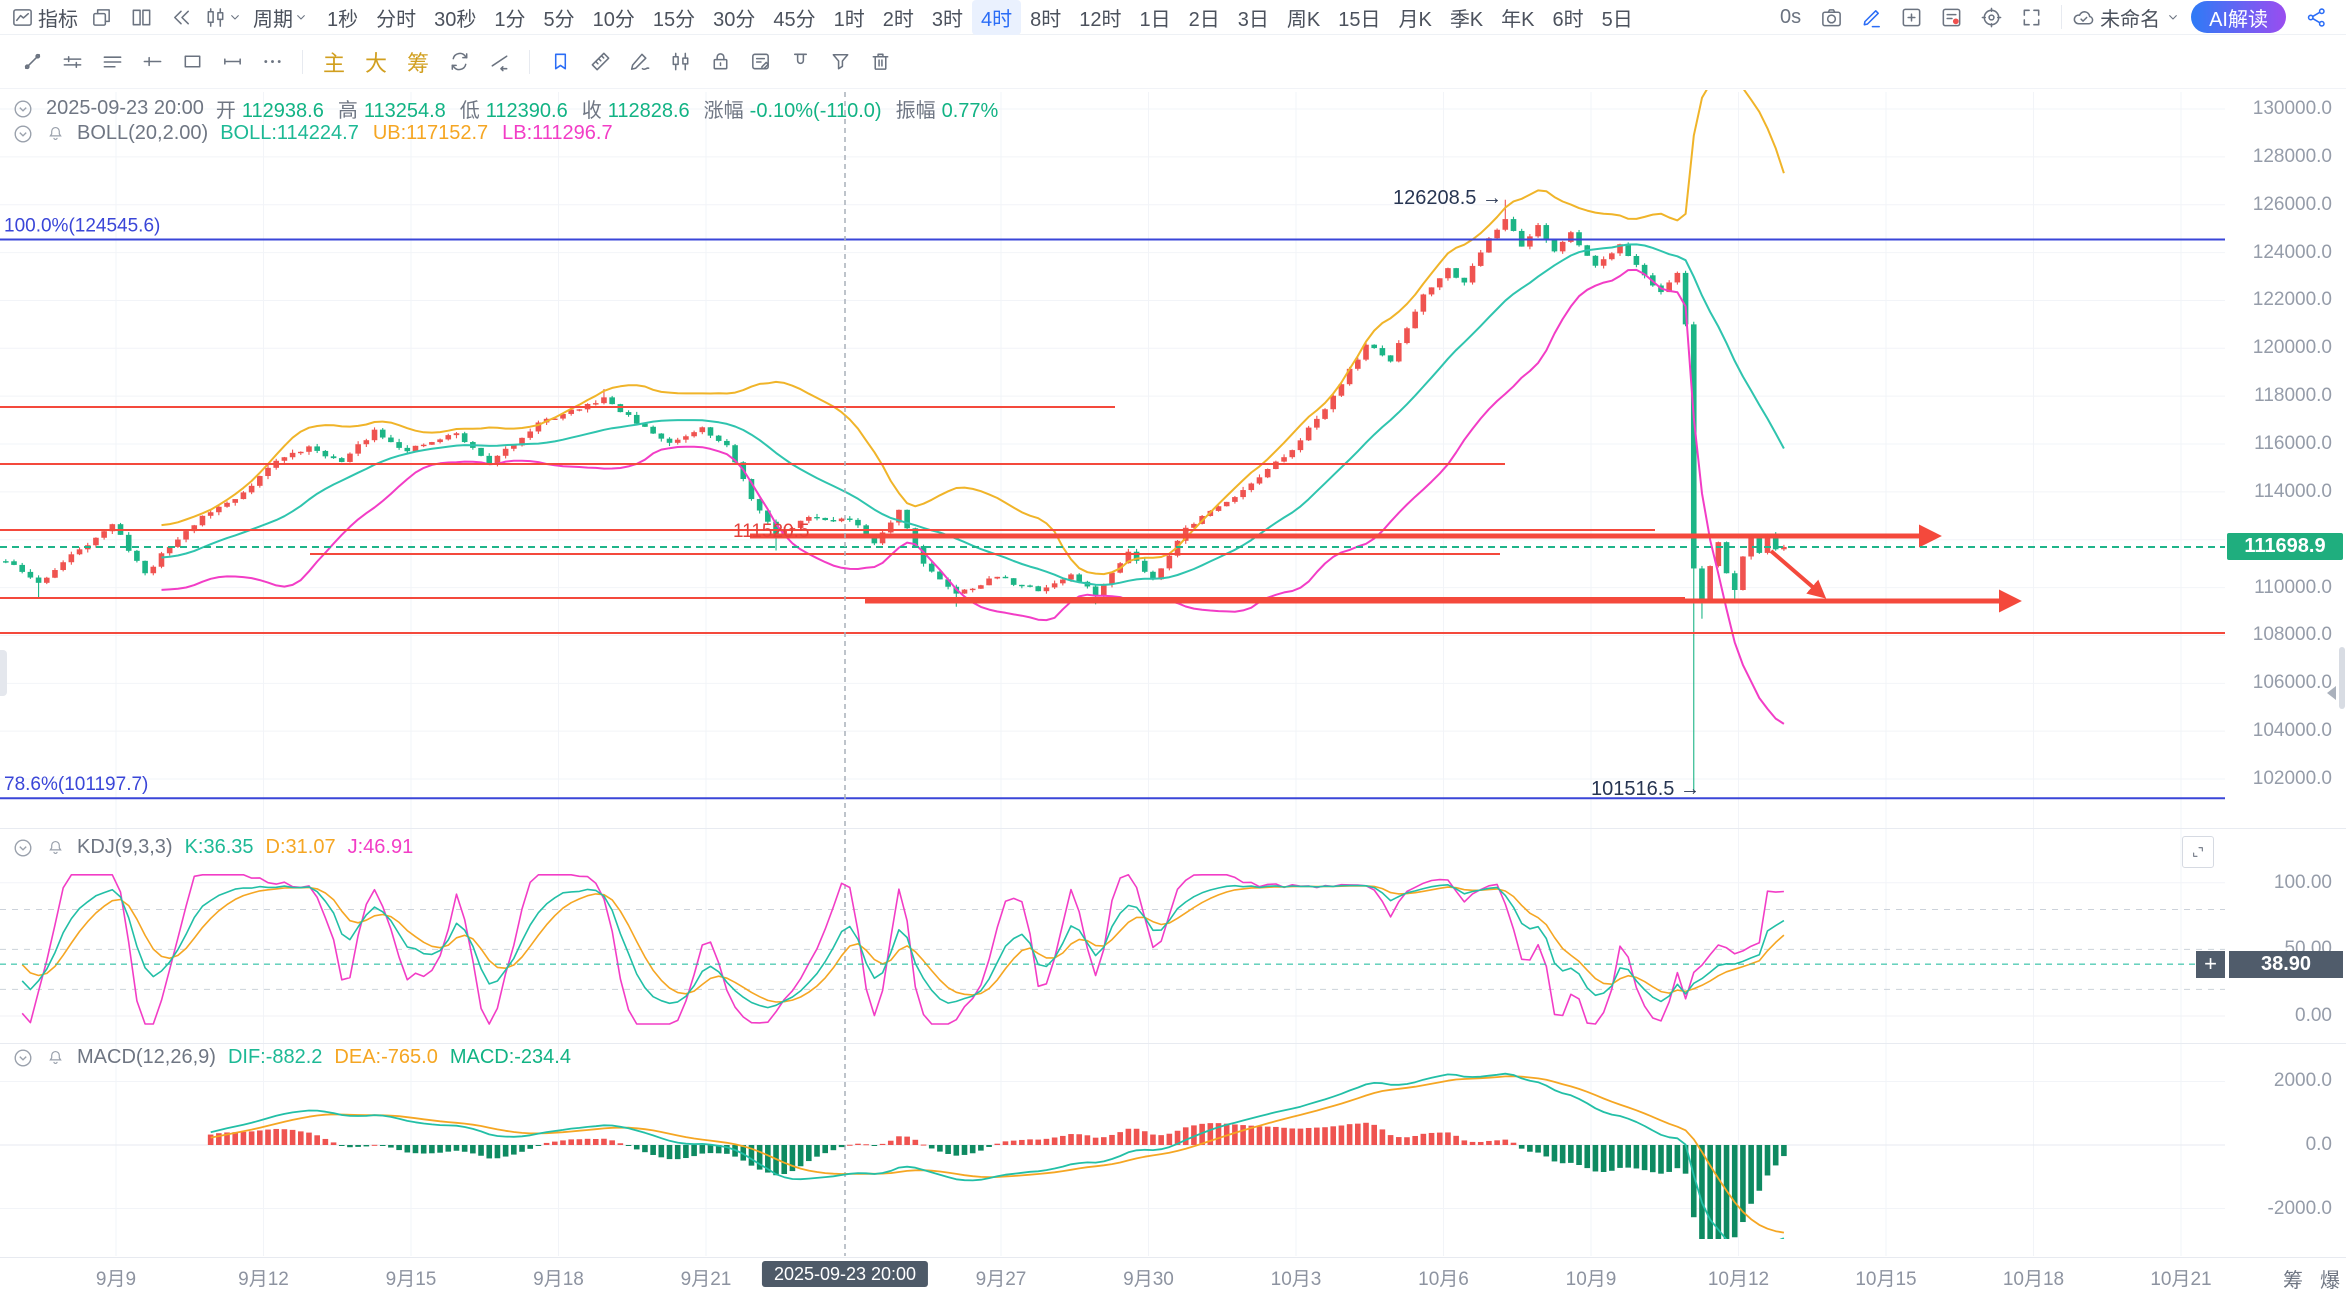 This screenshot has width=2346, height=1289. I want to click on lock-icon, so click(720, 61).